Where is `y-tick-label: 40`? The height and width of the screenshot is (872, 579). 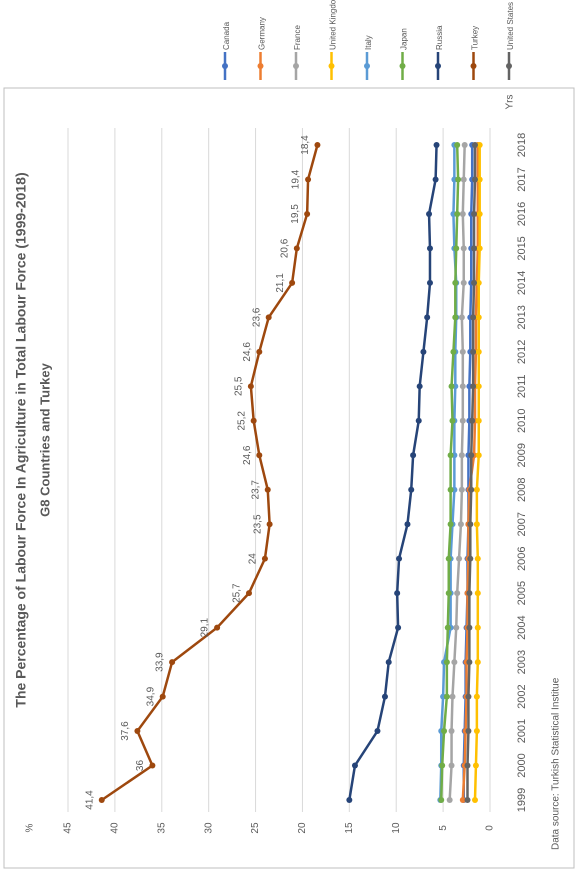 y-tick-label: 40 is located at coordinates (115, 828).